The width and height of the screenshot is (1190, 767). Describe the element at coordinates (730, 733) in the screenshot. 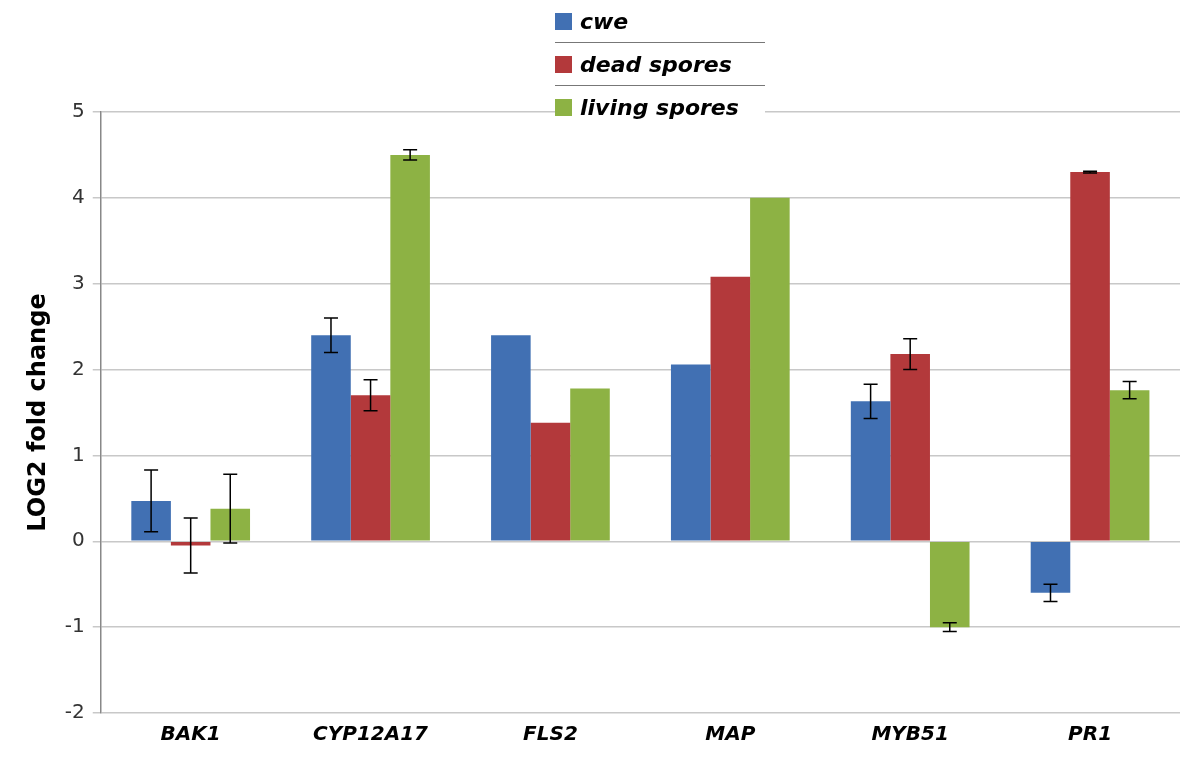

I see `x-tick-label: MAP` at that location.